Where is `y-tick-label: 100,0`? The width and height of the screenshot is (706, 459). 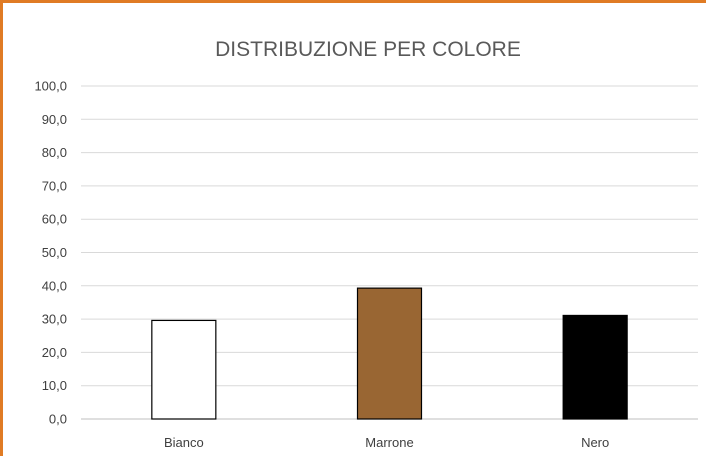 y-tick-label: 100,0 is located at coordinates (50, 86).